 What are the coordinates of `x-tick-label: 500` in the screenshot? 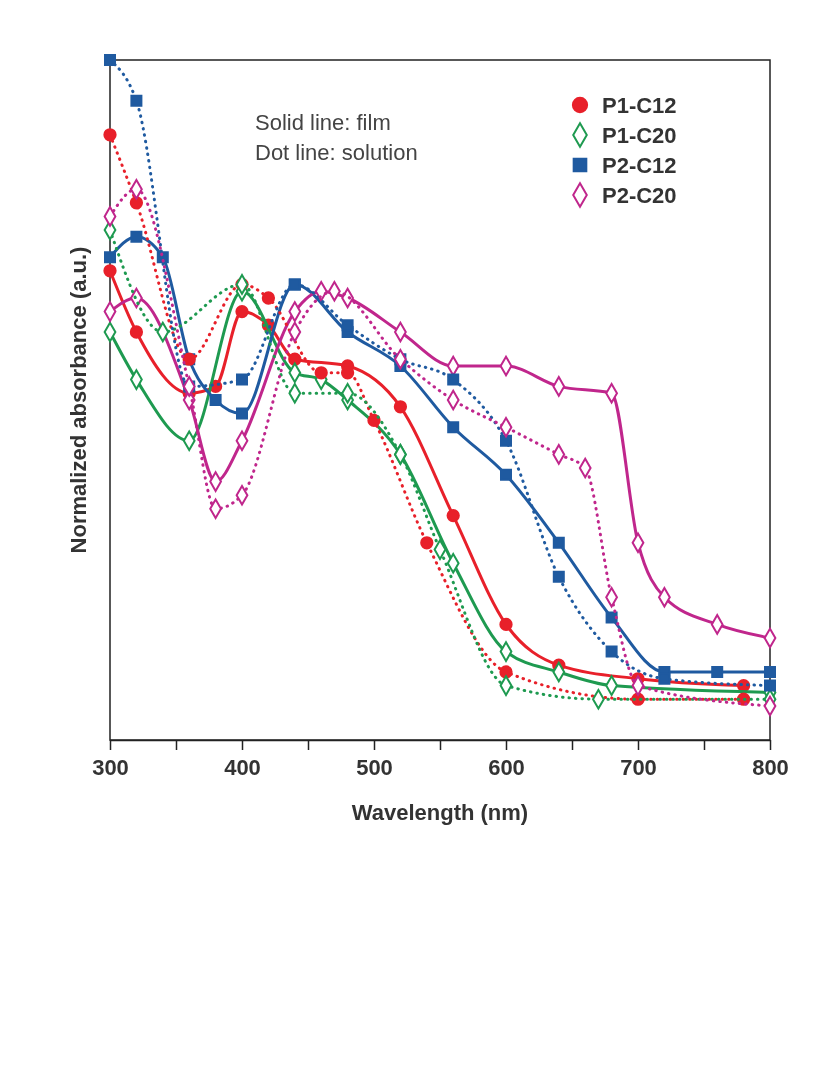 It's located at (374, 767).